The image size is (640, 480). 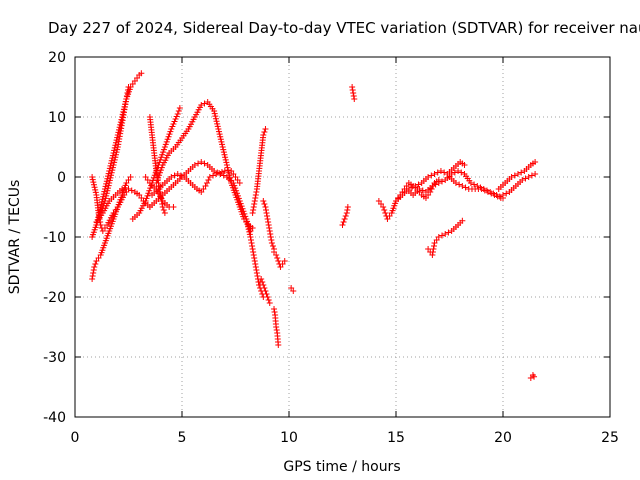 What do you see at coordinates (341, 467) in the screenshot?
I see `x-axis-label: GPS time / hours` at bounding box center [341, 467].